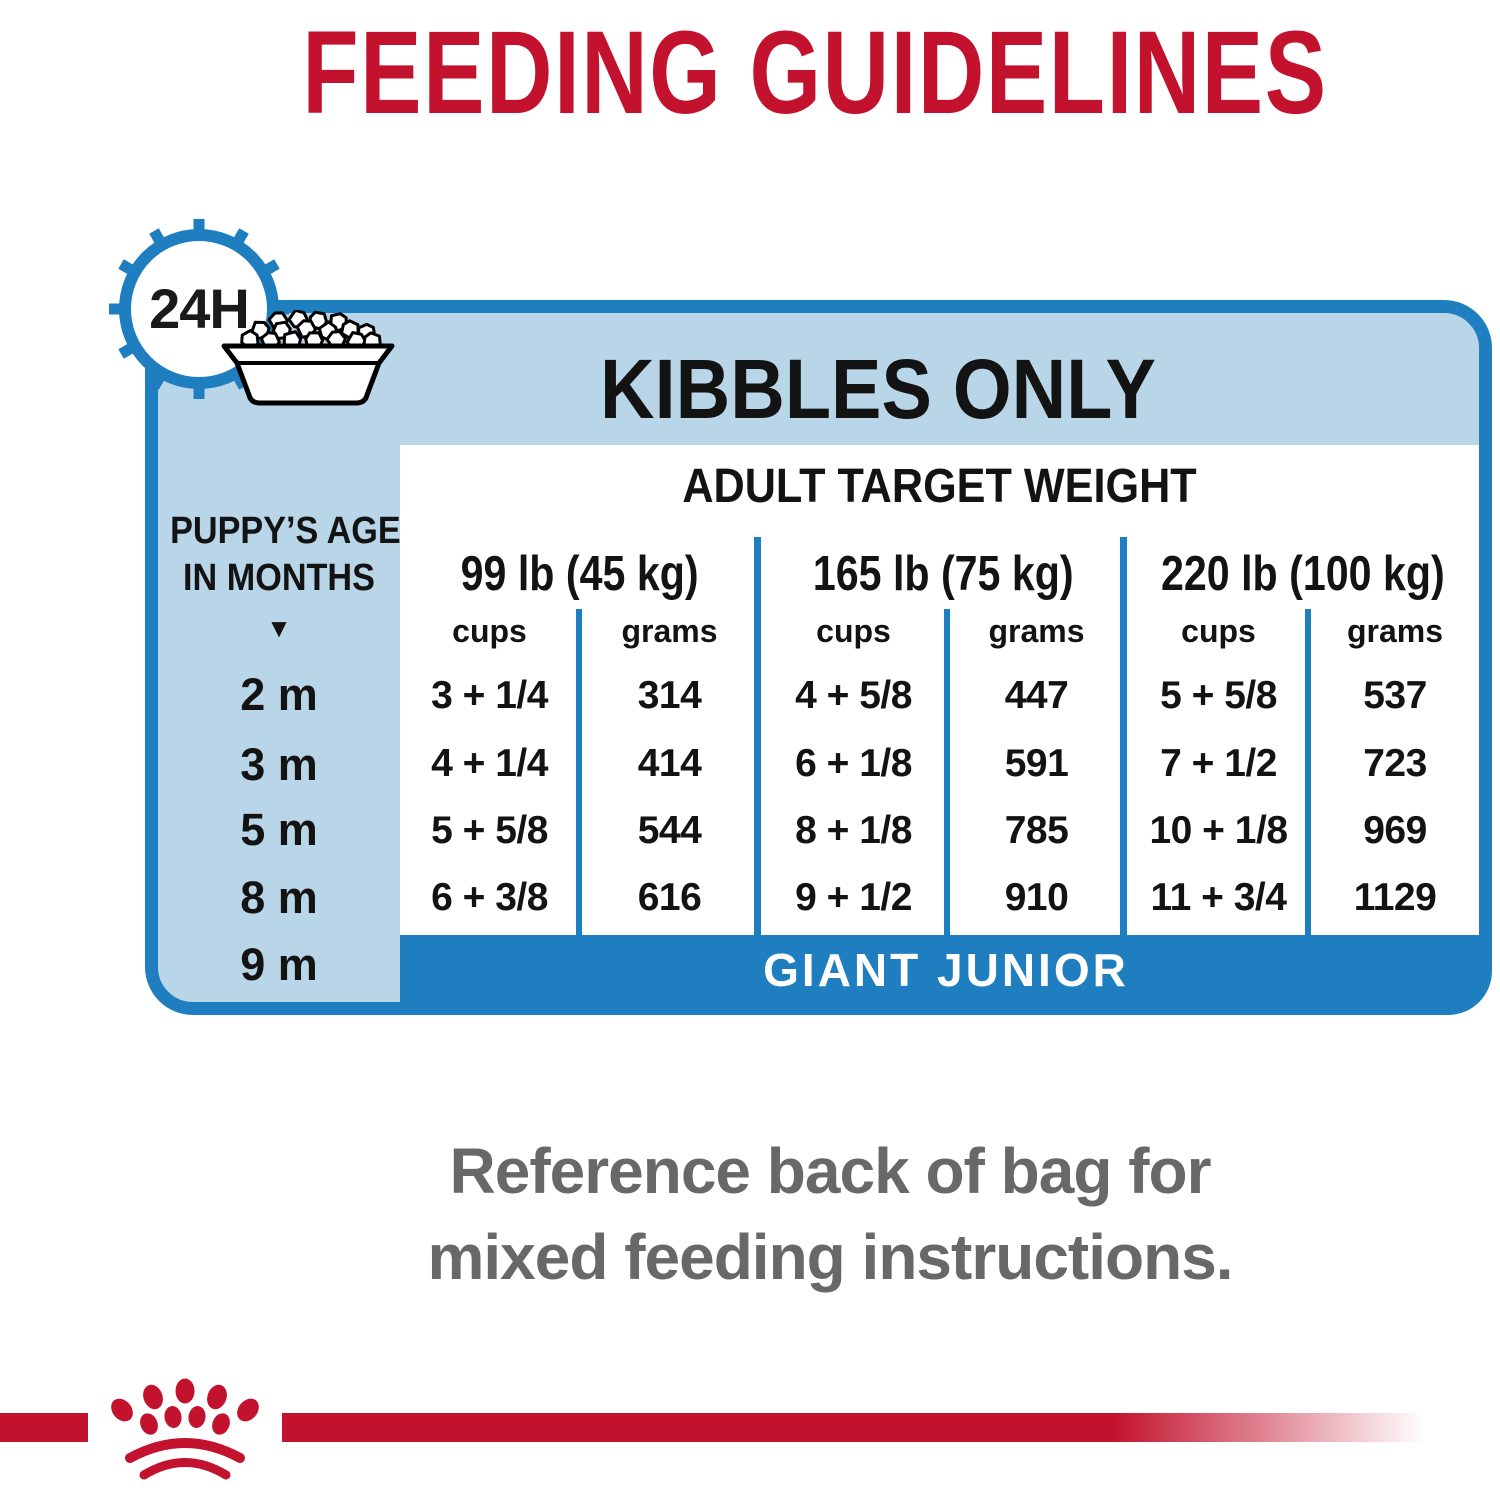 This screenshot has width=1500, height=1500. What do you see at coordinates (1395, 830) in the screenshot?
I see `table-cell: 969` at bounding box center [1395, 830].